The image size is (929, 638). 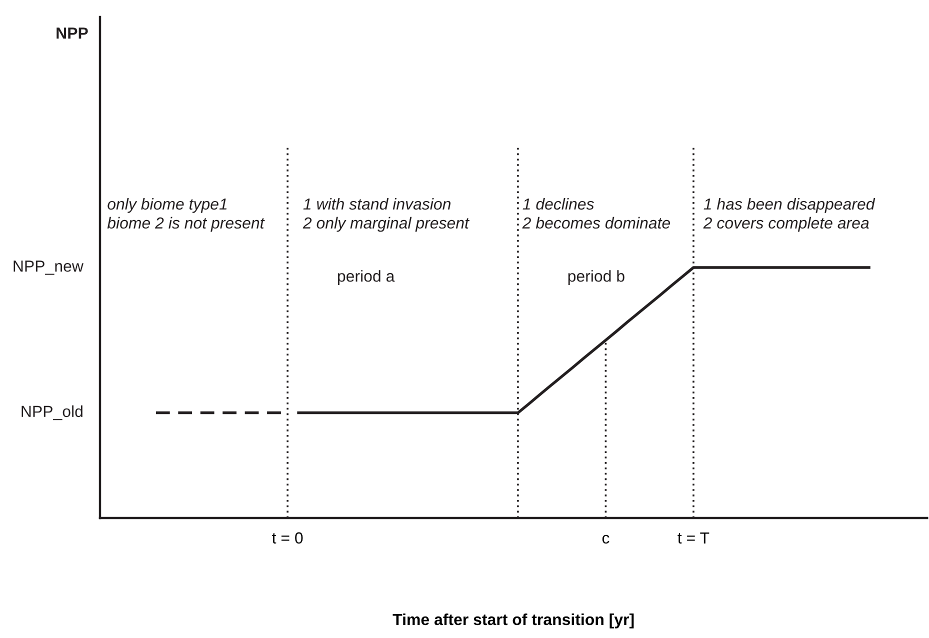 I want to click on text: 1 with stand invasion 2 only marginal present, so click(x=386, y=215).